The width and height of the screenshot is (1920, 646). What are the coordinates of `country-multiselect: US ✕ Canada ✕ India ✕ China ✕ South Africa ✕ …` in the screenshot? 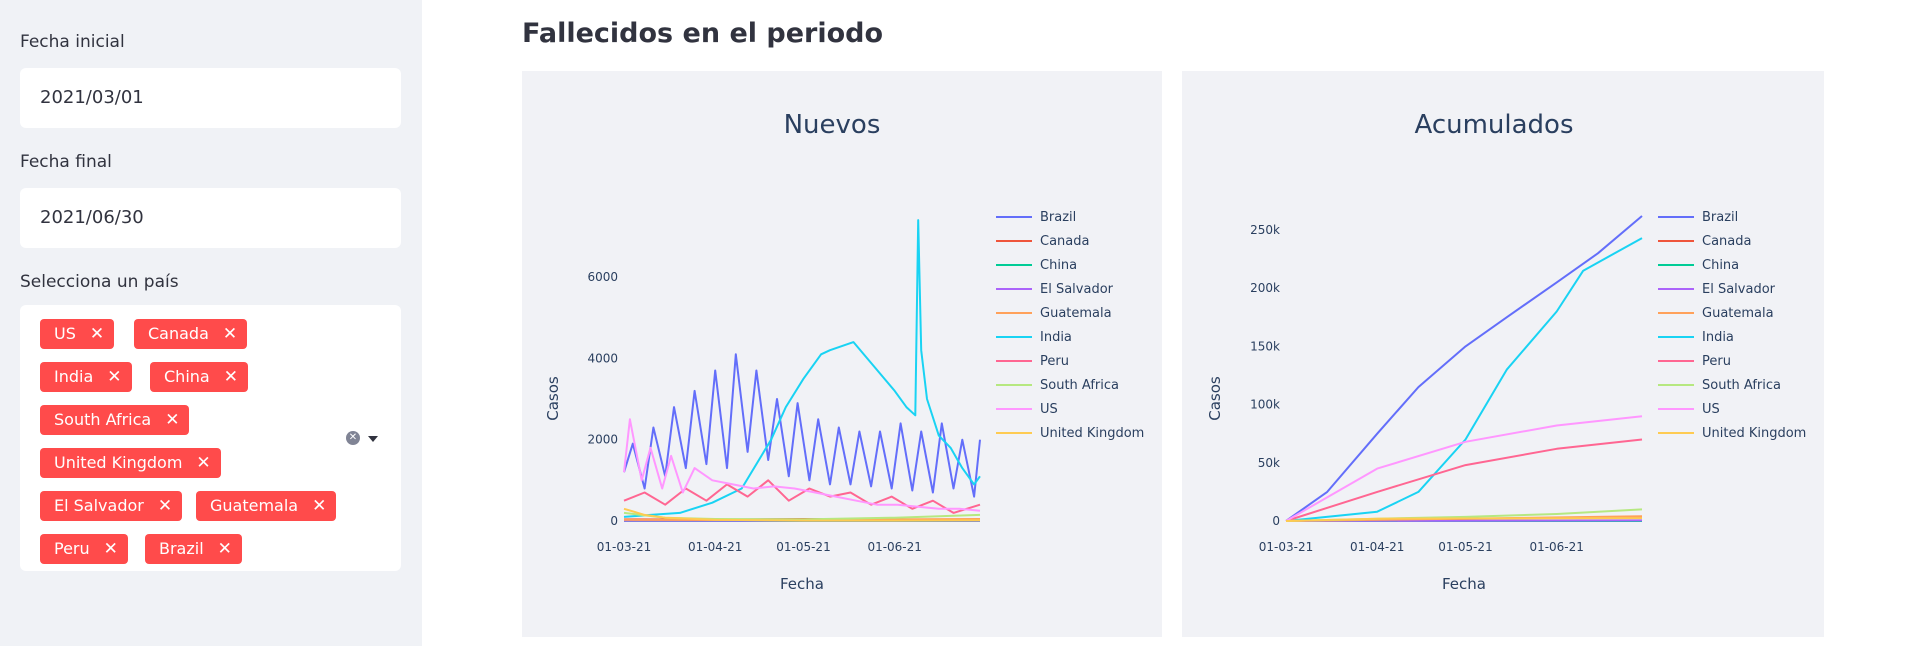 It's located at (210, 438).